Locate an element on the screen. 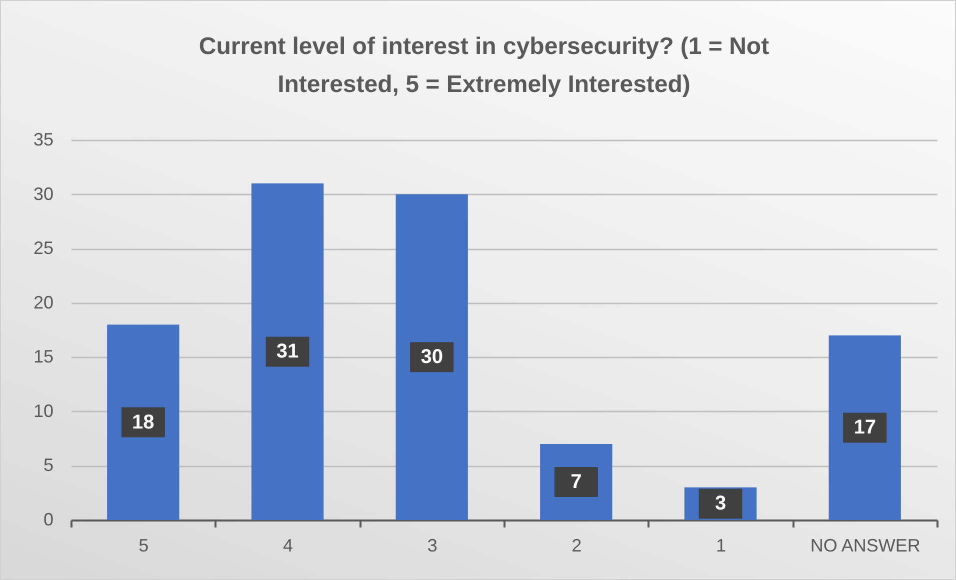  x-tick-label: 4 is located at coordinates (288, 546).